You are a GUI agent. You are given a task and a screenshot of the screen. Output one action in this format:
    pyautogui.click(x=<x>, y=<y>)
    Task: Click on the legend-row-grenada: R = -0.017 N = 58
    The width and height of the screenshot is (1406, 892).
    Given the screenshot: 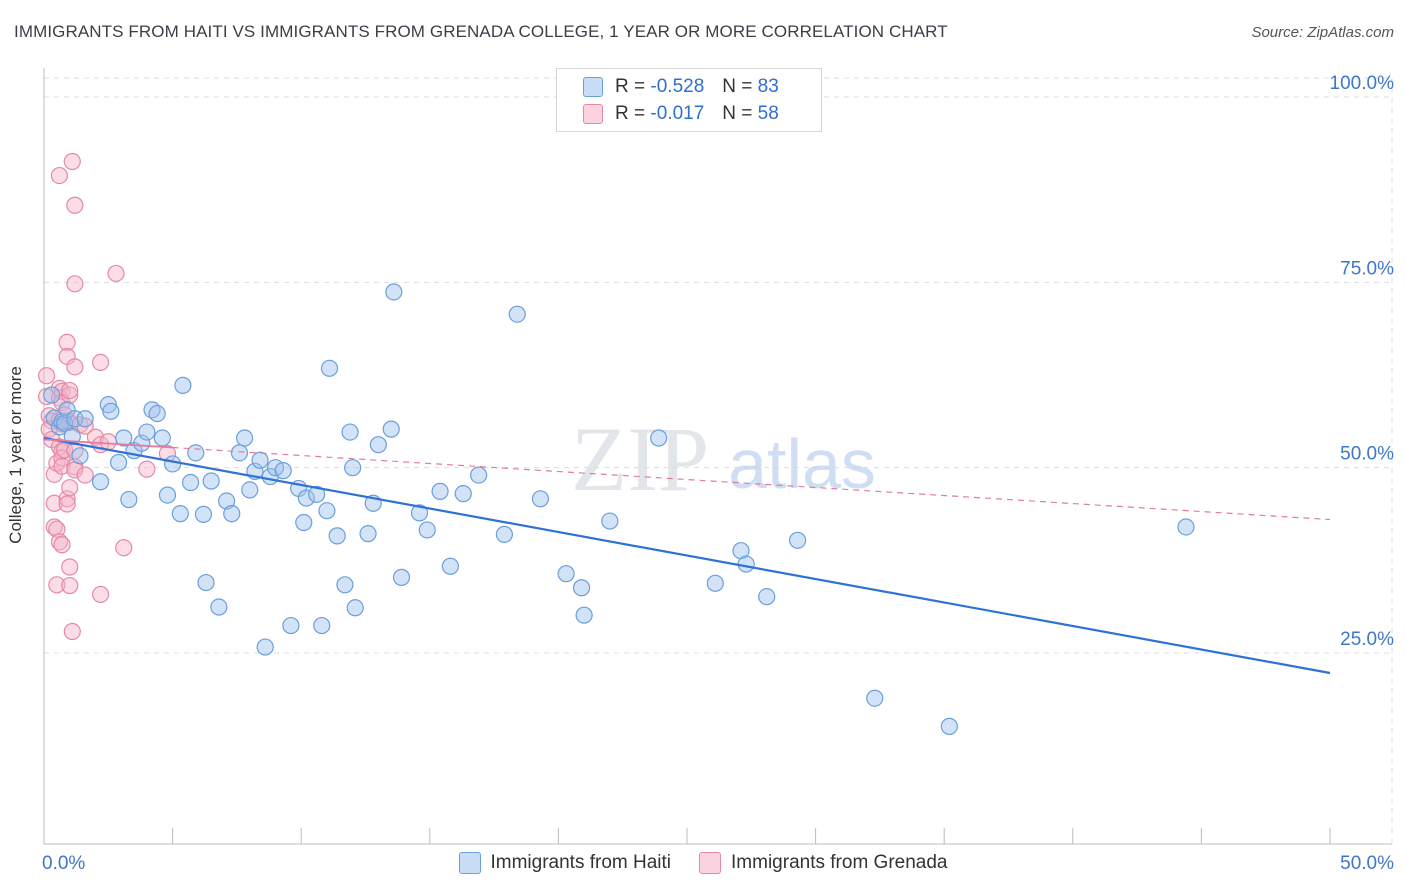 What is the action you would take?
    pyautogui.click(x=681, y=114)
    